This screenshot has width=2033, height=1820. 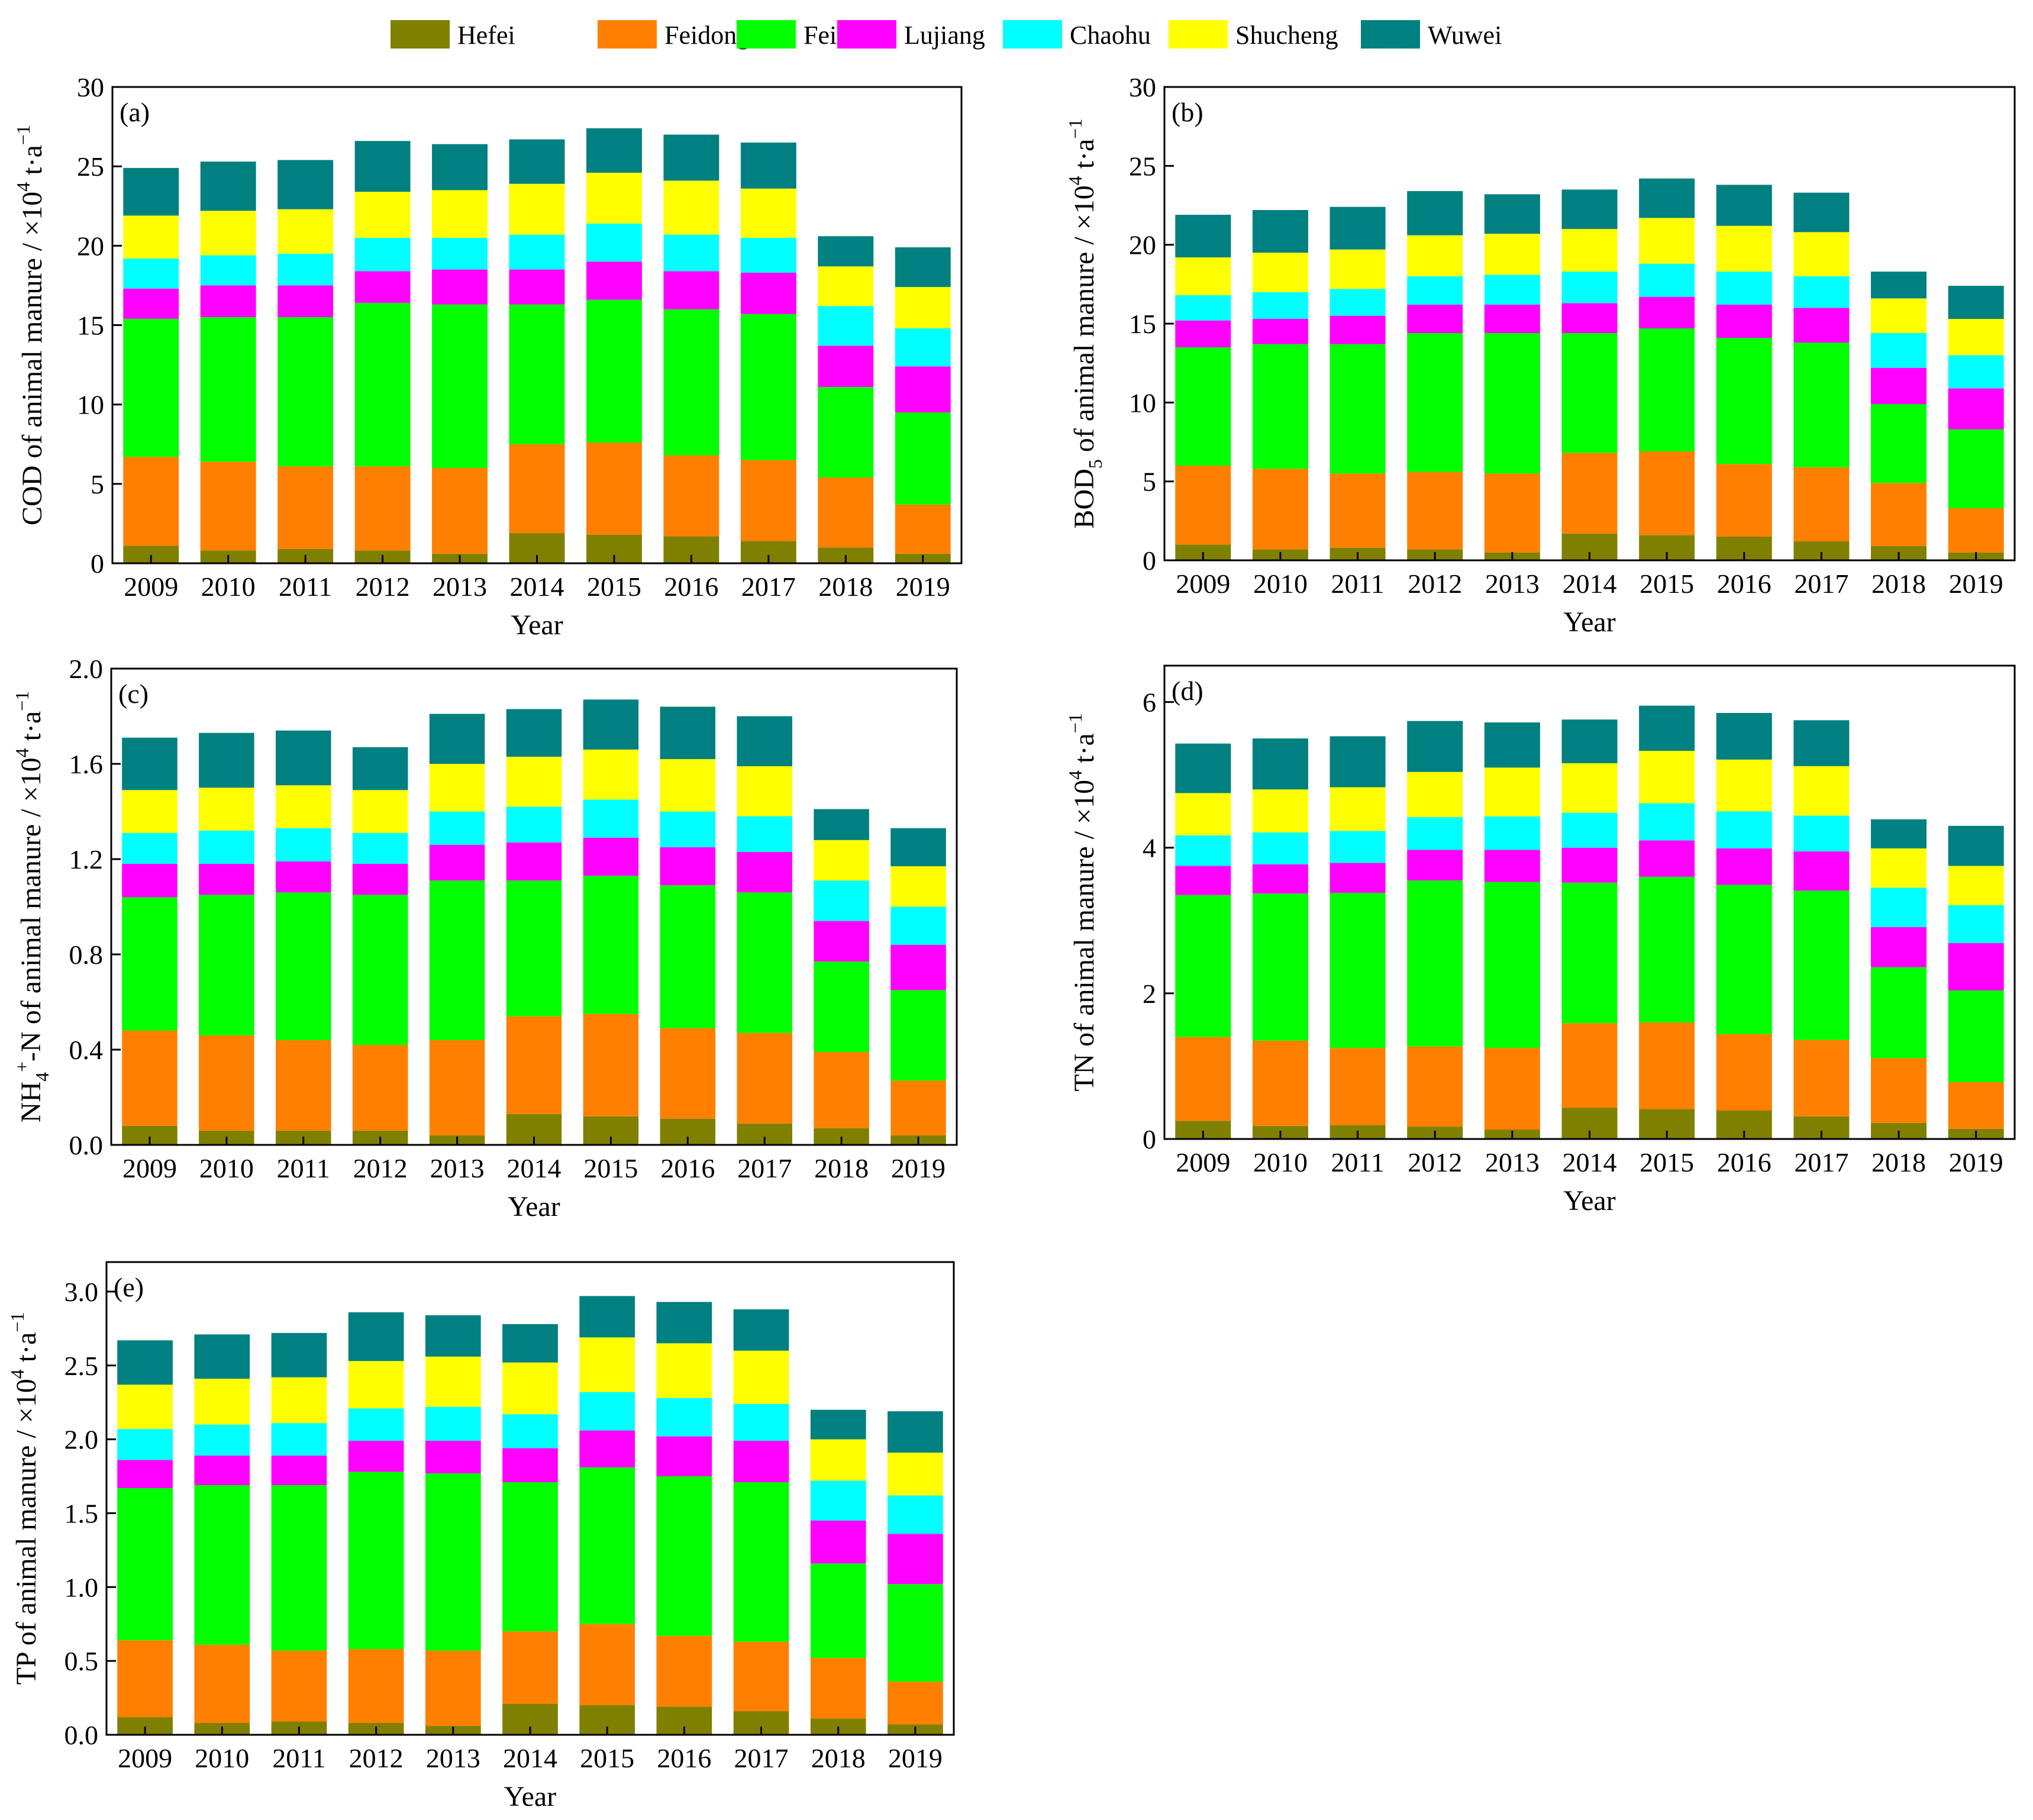 I want to click on x-tick-label-2016: 2016, so click(x=687, y=1168).